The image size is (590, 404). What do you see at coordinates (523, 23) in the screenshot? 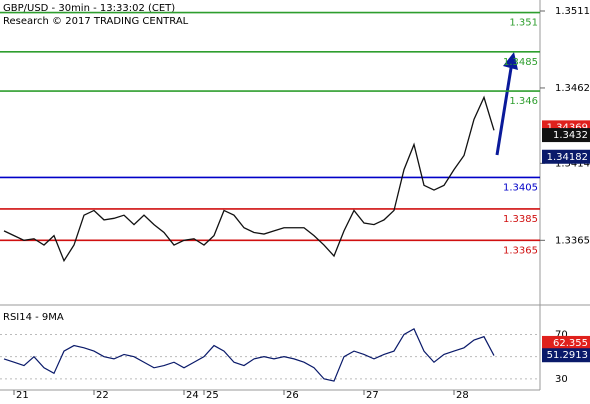
I see `level-label: 1.351` at bounding box center [523, 23].